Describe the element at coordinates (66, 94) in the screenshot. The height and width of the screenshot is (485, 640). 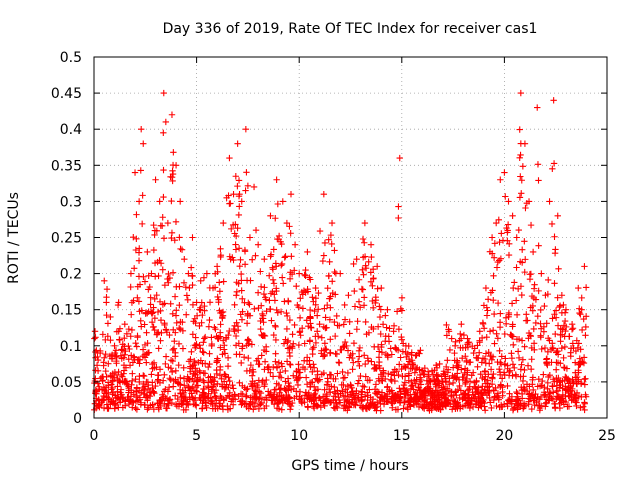
I see `y-tick-label: 0.45` at that location.